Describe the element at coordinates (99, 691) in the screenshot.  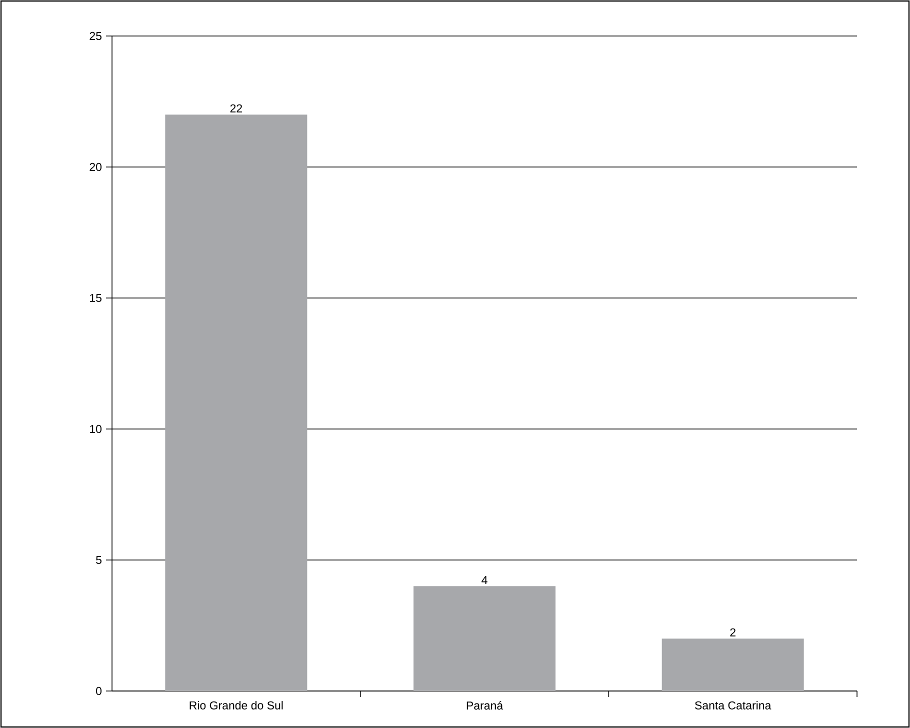
I see `y-tick-label: 0` at that location.